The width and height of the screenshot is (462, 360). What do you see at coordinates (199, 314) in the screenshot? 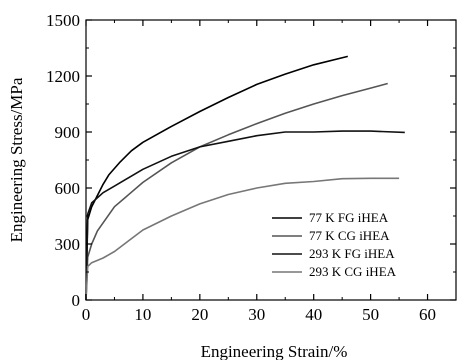
I see `x-tick-label: 20` at bounding box center [199, 314].